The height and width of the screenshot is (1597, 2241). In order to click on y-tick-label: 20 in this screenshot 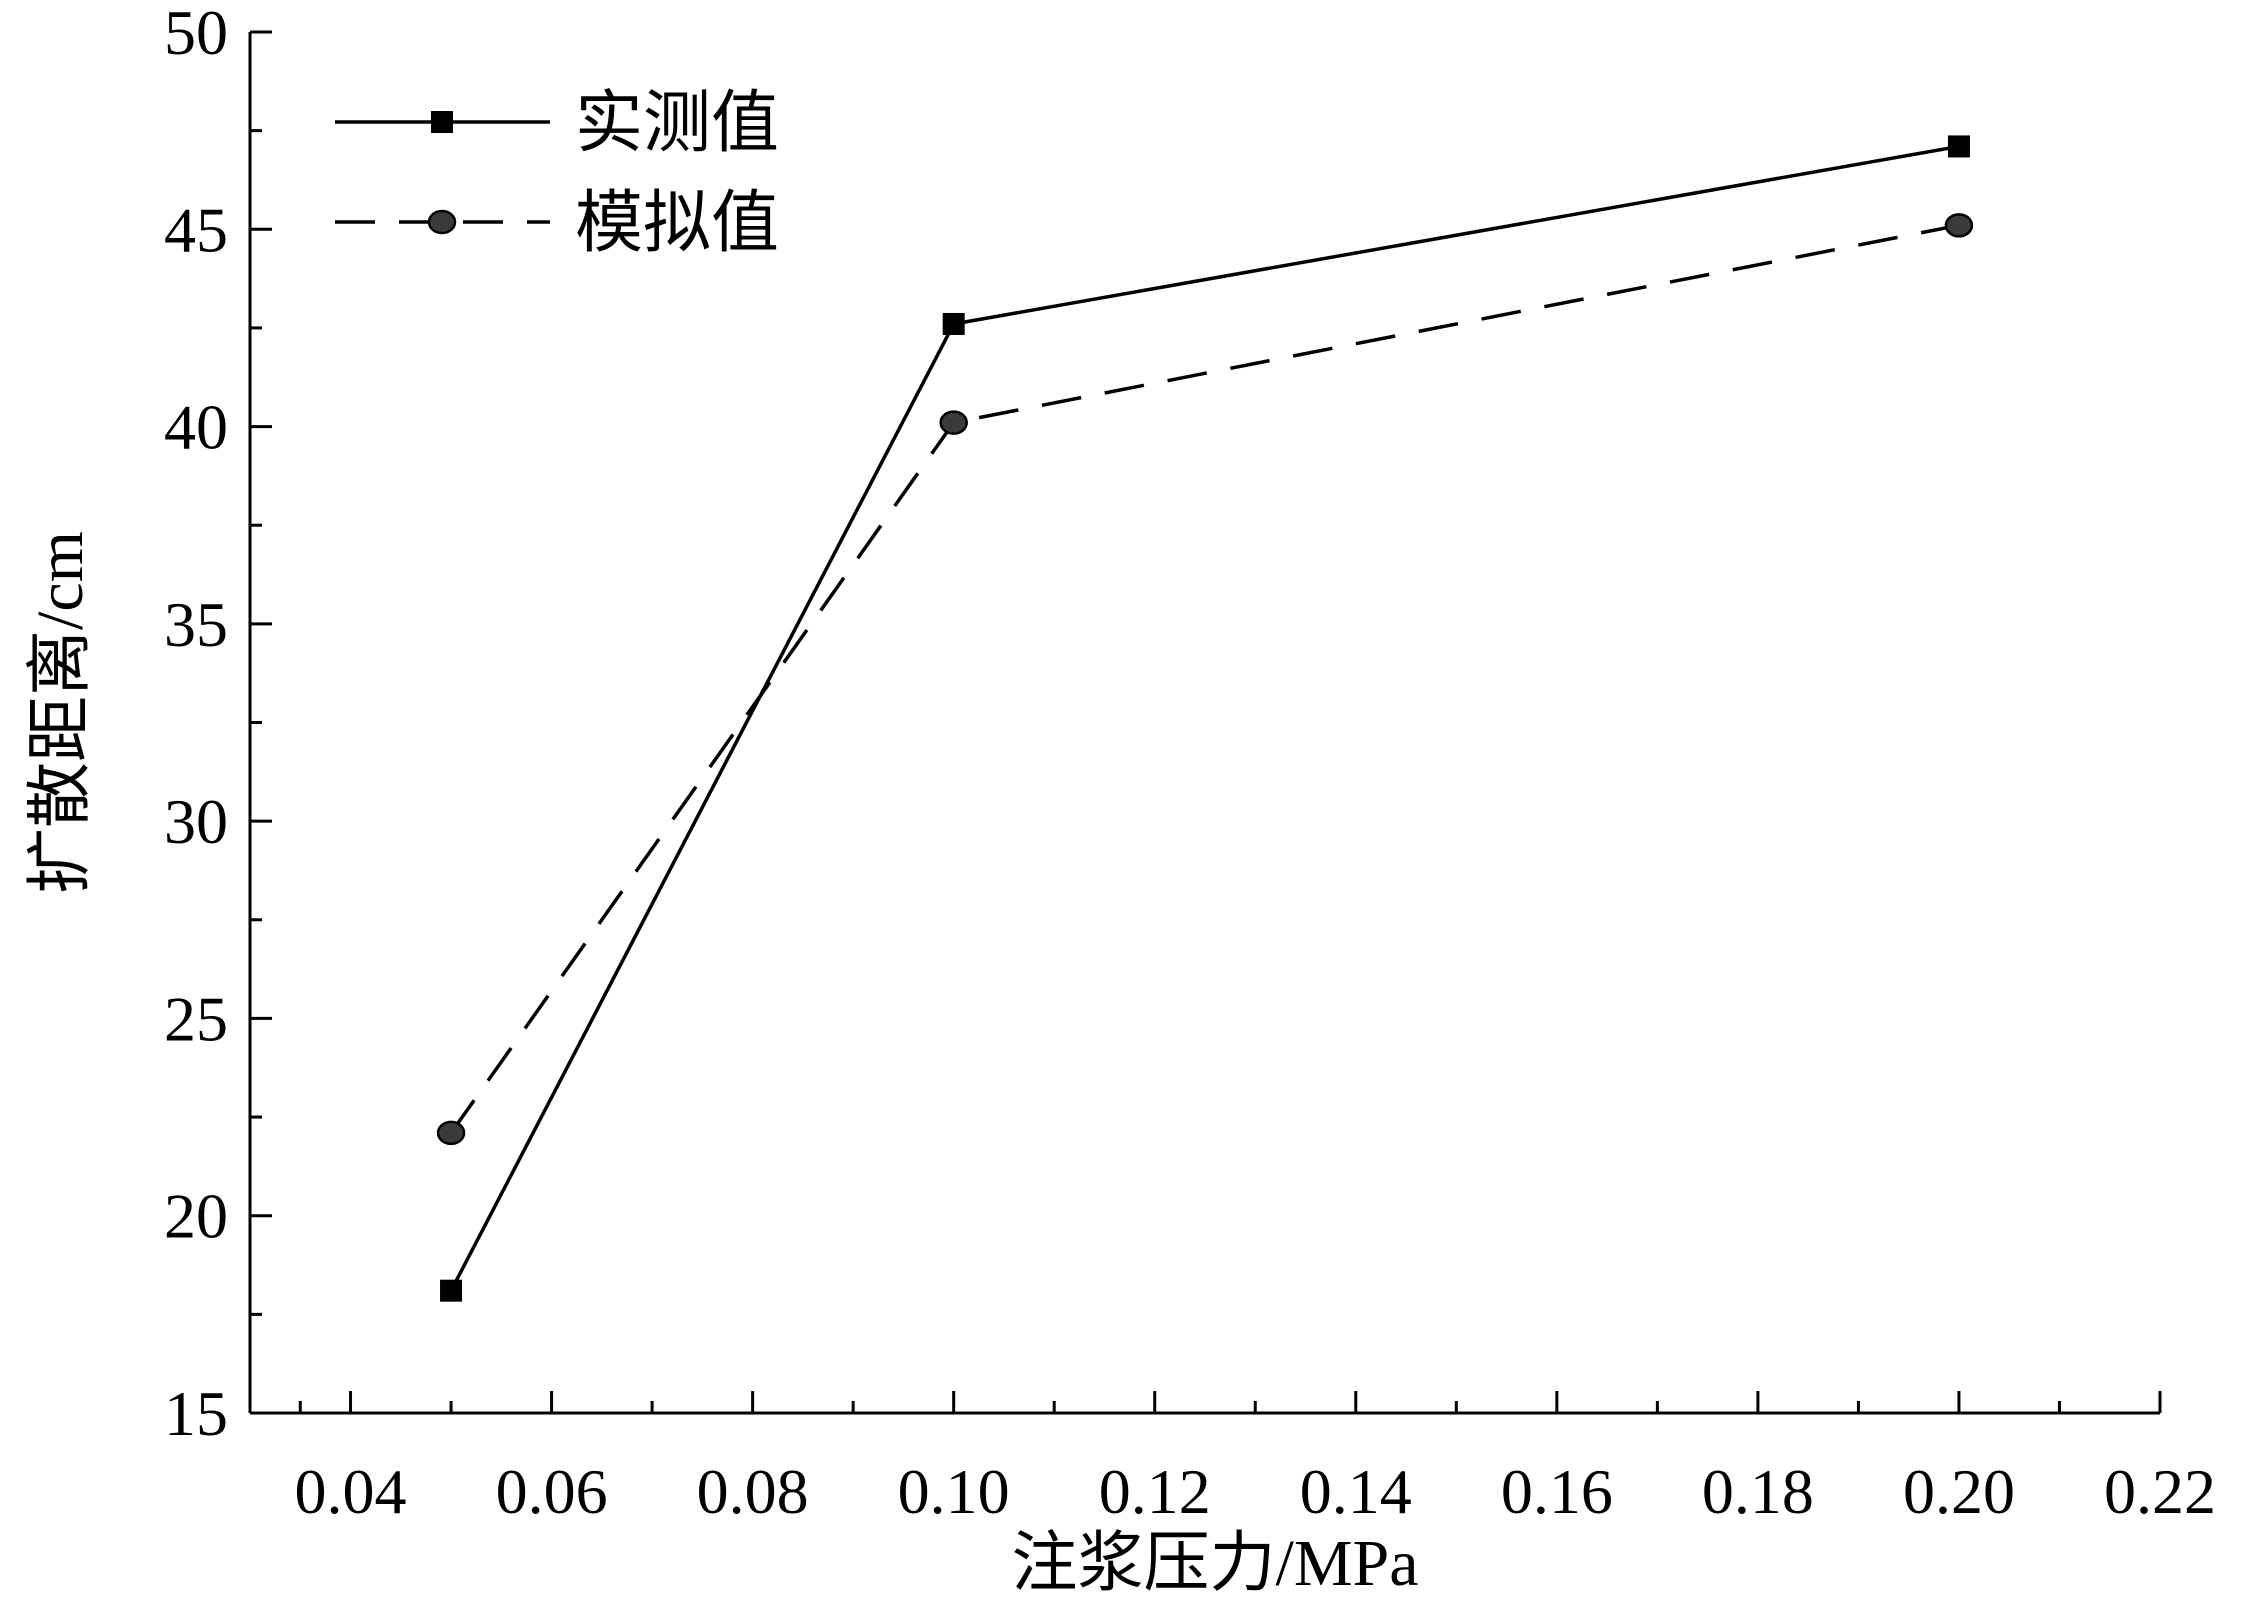, I will do `click(196, 1216)`.